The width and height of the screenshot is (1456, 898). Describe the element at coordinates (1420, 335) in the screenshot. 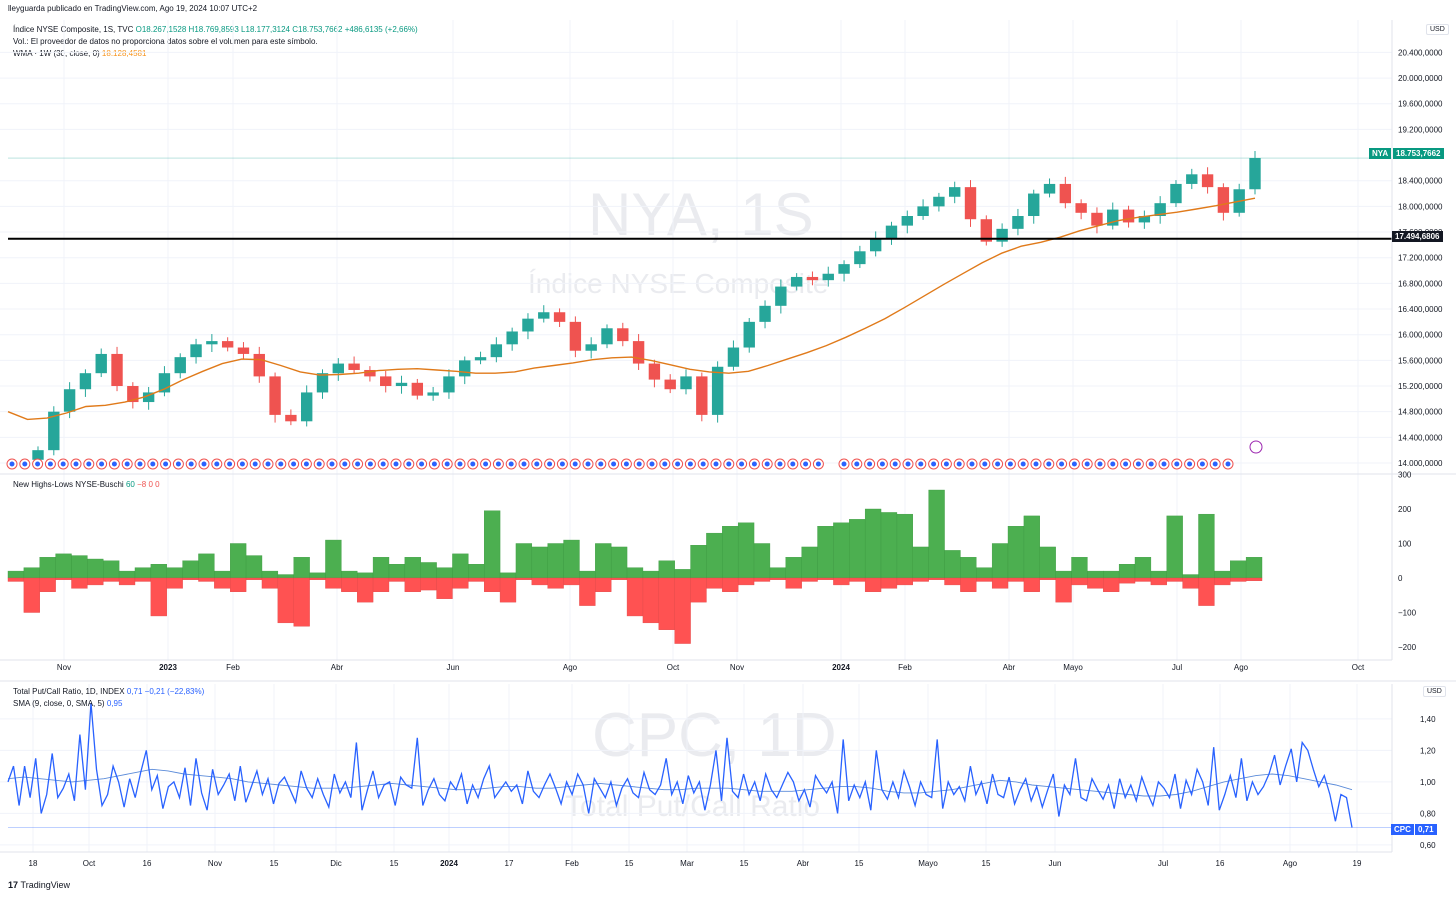

I see `y-tick-label: 16.000,0000` at that location.